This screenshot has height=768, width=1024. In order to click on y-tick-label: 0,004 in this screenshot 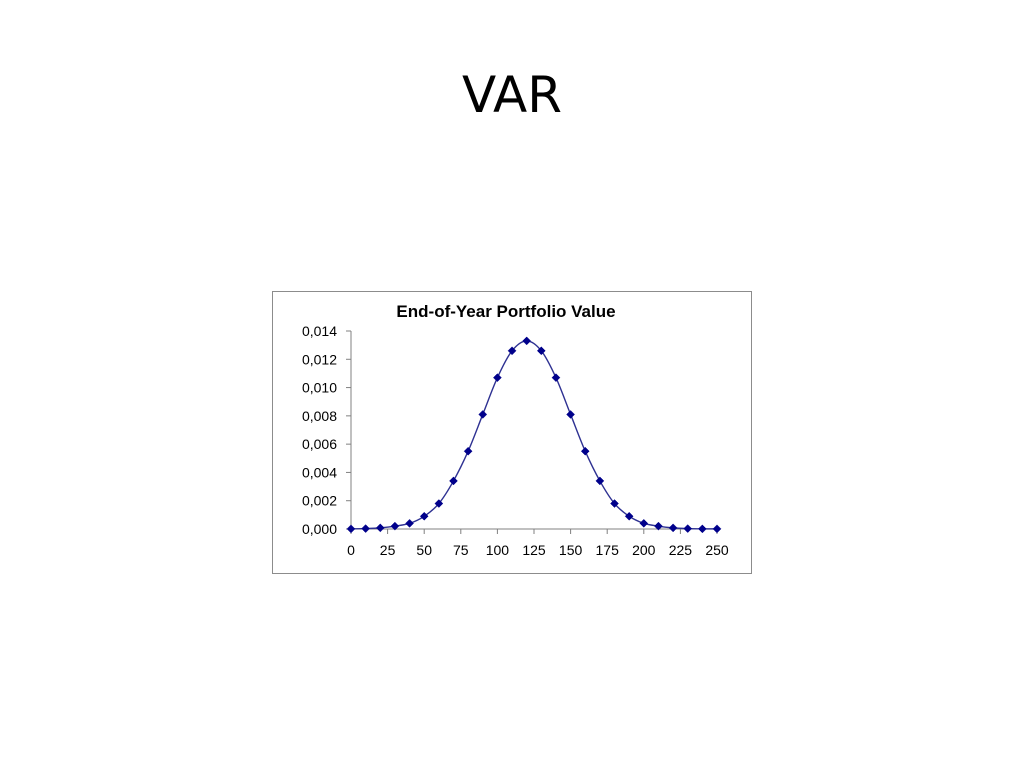, I will do `click(319, 472)`.